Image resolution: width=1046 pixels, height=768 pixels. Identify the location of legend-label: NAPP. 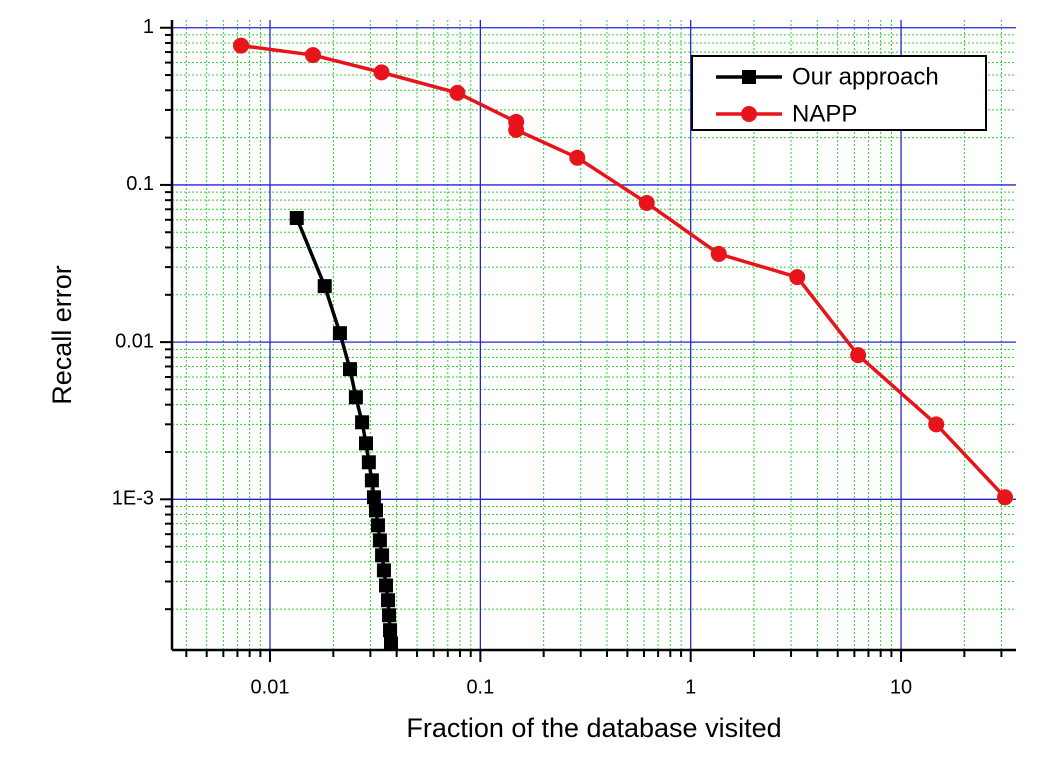
(824, 113).